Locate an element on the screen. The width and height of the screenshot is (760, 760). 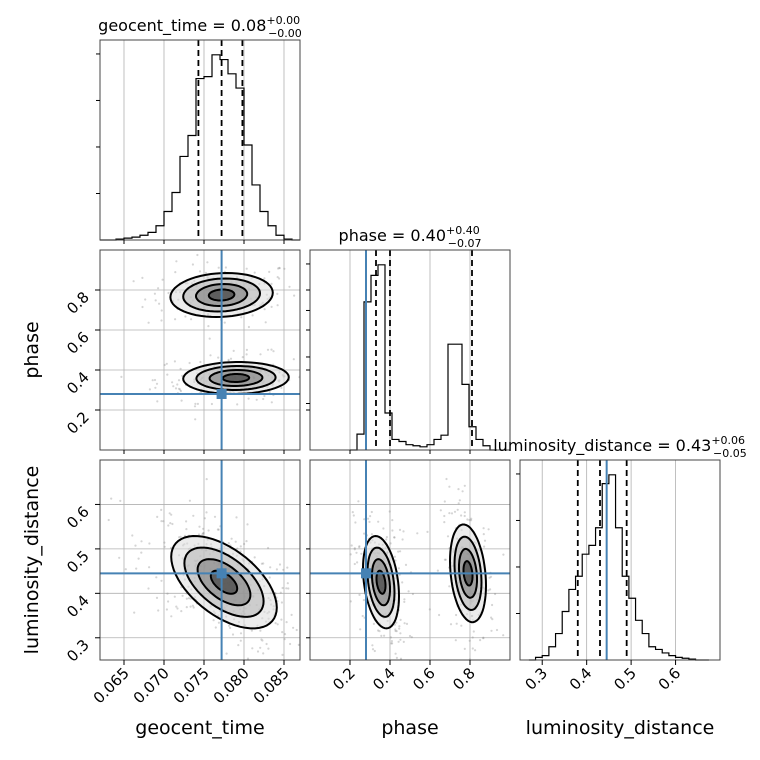
pair-panel-phase-luminosity_distance is located at coordinates (410, 560).